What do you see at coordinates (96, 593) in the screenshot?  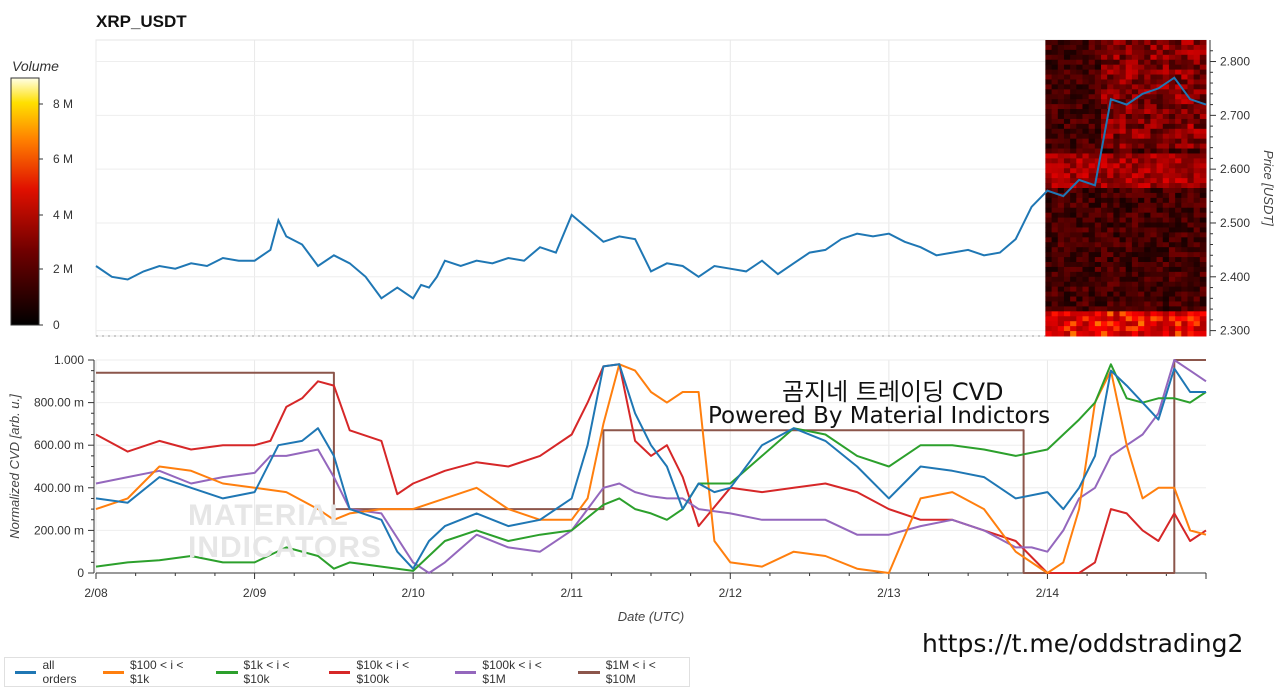 I see `cvd-x-tick-label: 2/08` at bounding box center [96, 593].